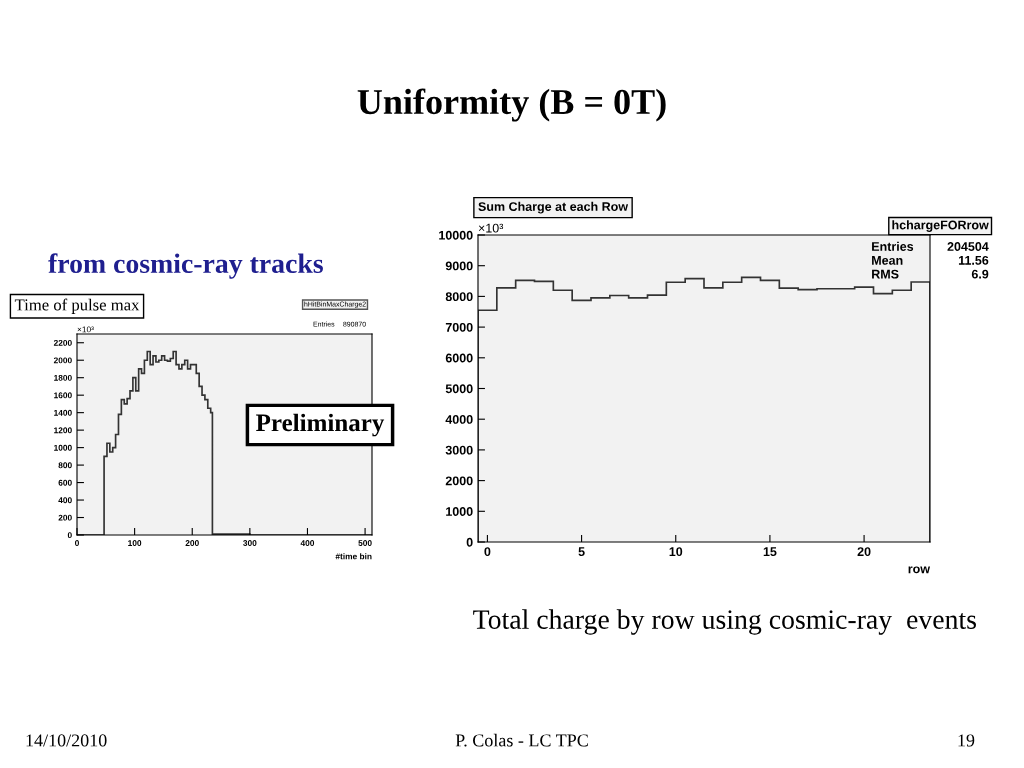 The image size is (1024, 768). What do you see at coordinates (353, 556) in the screenshot?
I see `x-axis-title: #time bin` at bounding box center [353, 556].